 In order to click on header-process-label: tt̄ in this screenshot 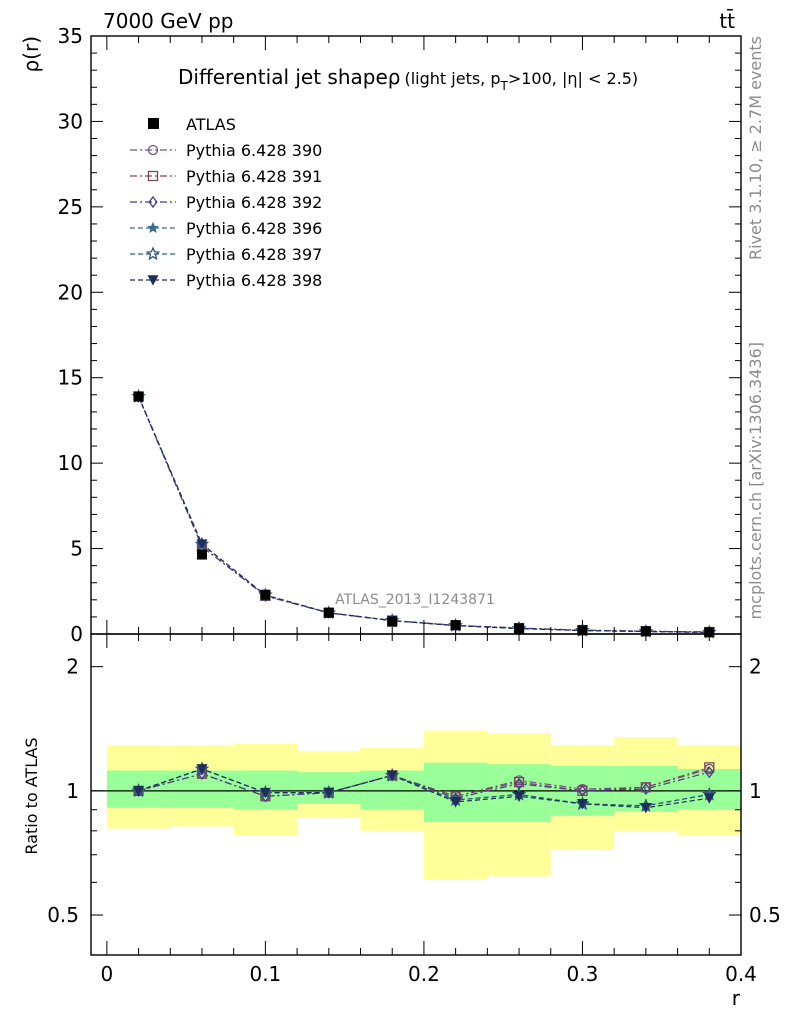, I will do `click(727, 20)`.